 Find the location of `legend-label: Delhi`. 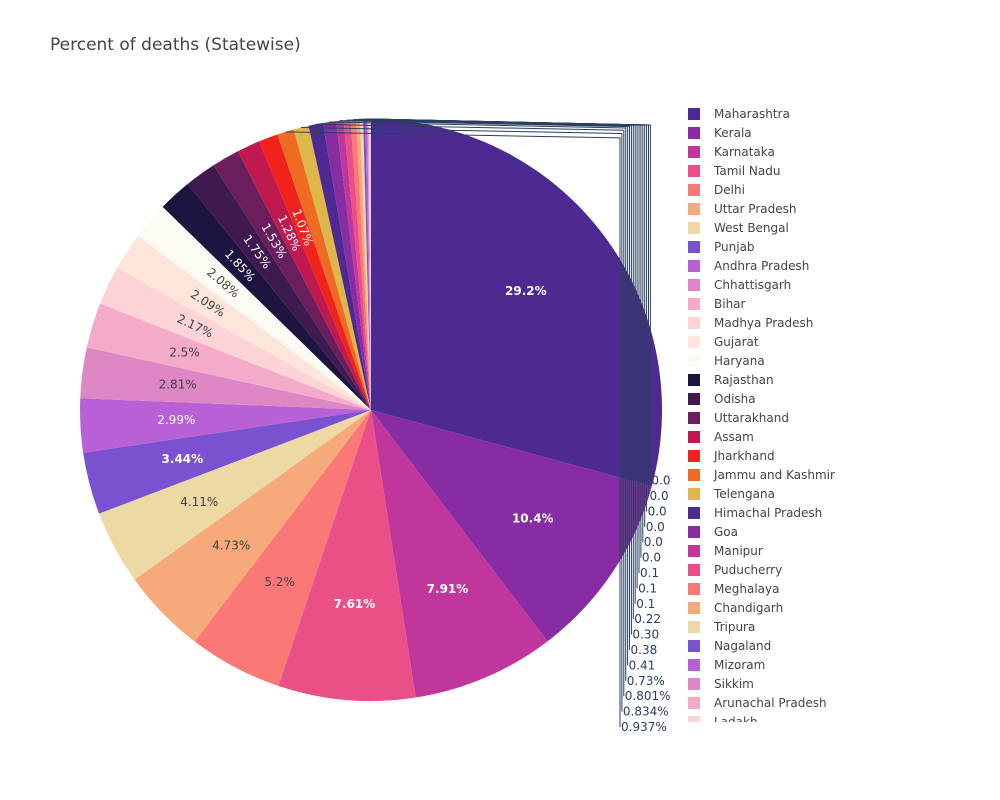

legend-label: Delhi is located at coordinates (729, 190).